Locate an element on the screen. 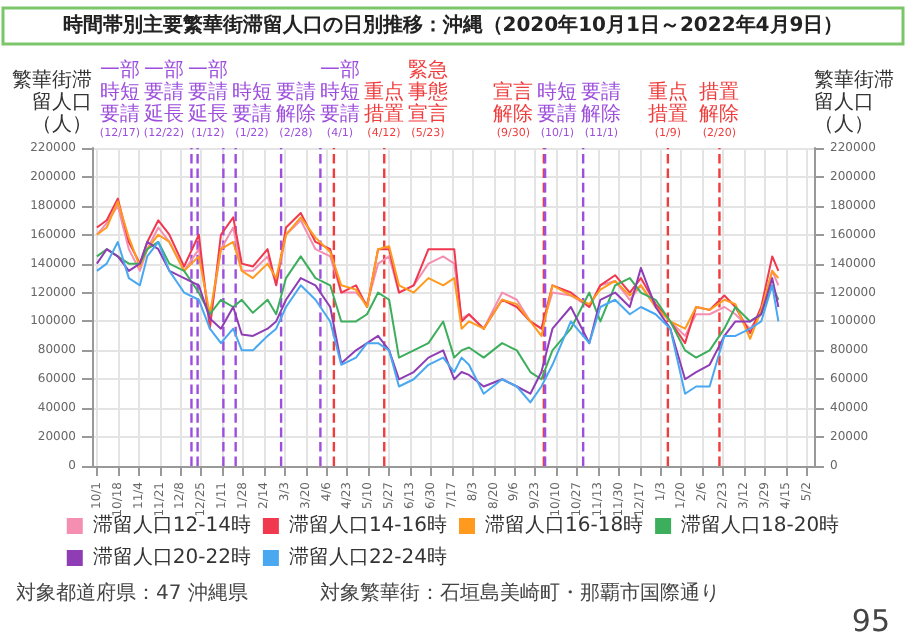 The height and width of the screenshot is (640, 906). legend-label: 滞留人口16-18時 is located at coordinates (564, 525).